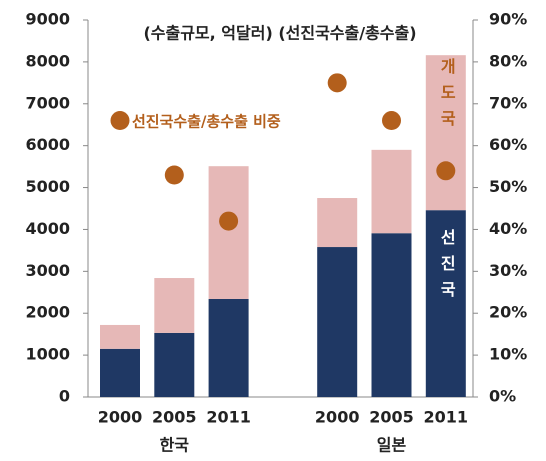 Image resolution: width=546 pixels, height=461 pixels. I want to click on y-tick-label: 1000, so click(47, 354).